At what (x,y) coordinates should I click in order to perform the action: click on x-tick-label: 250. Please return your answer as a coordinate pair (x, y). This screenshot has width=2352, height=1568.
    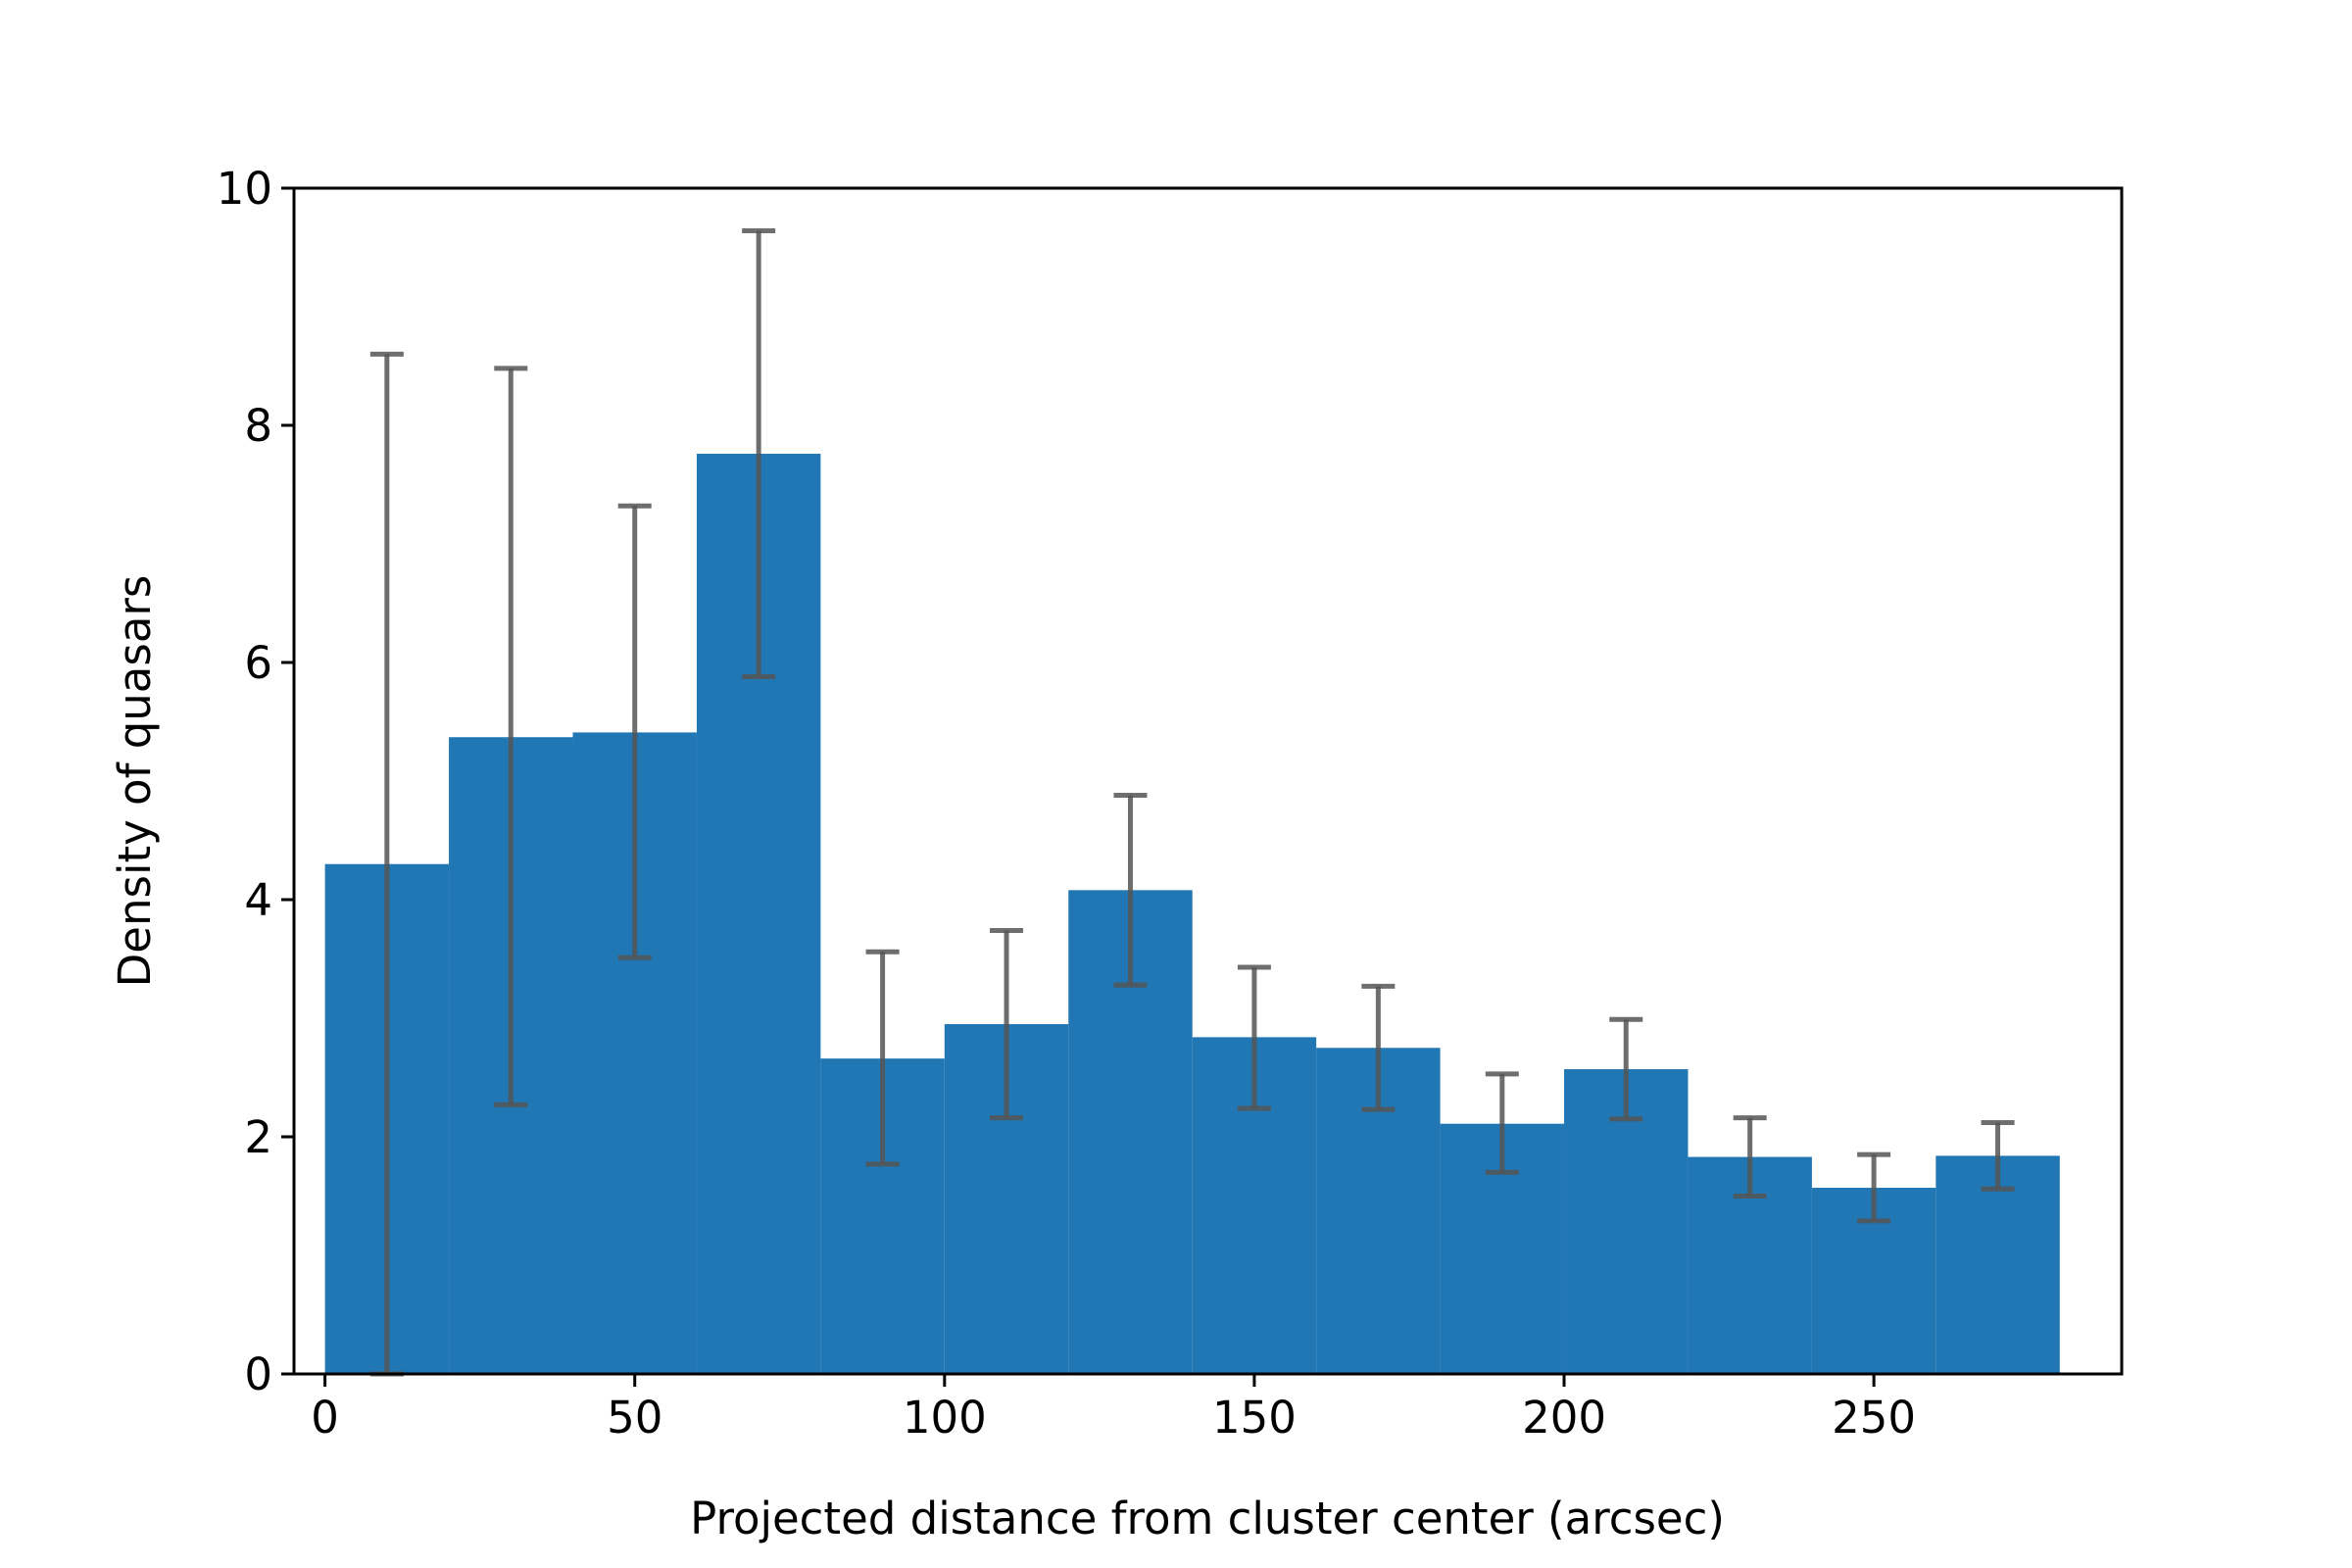
    Looking at the image, I should click on (1874, 1418).